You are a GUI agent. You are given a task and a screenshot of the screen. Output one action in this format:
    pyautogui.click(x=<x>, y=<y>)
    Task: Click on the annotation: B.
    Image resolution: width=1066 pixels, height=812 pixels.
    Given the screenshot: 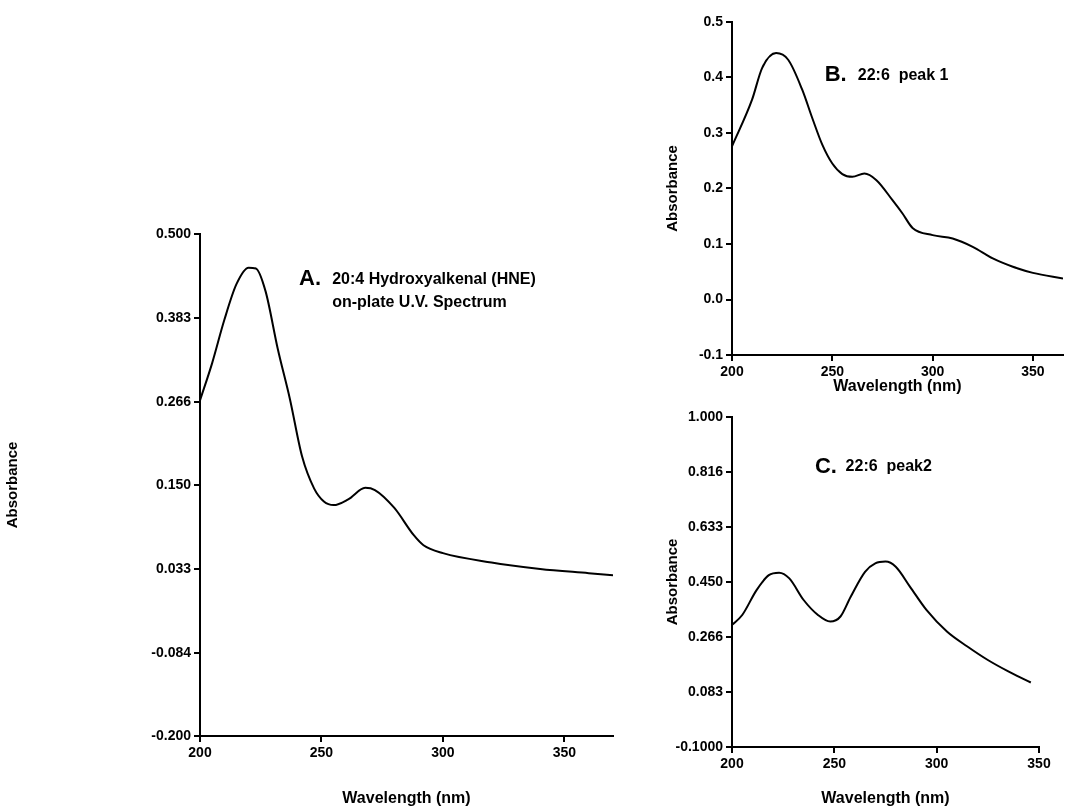 What is the action you would take?
    pyautogui.click(x=835, y=74)
    